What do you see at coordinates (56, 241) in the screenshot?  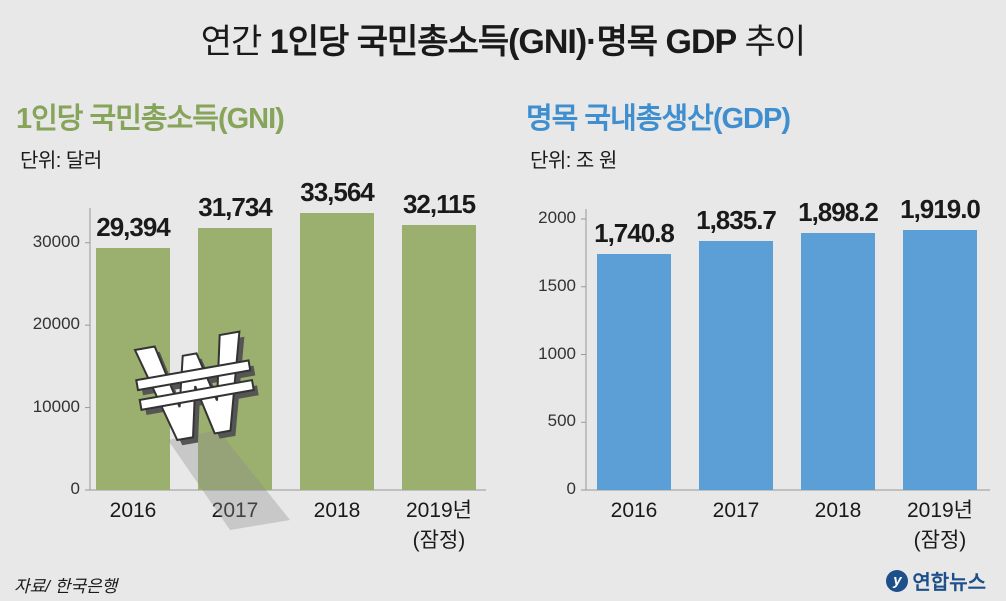 I see `gni-y-tick-label: 30000` at bounding box center [56, 241].